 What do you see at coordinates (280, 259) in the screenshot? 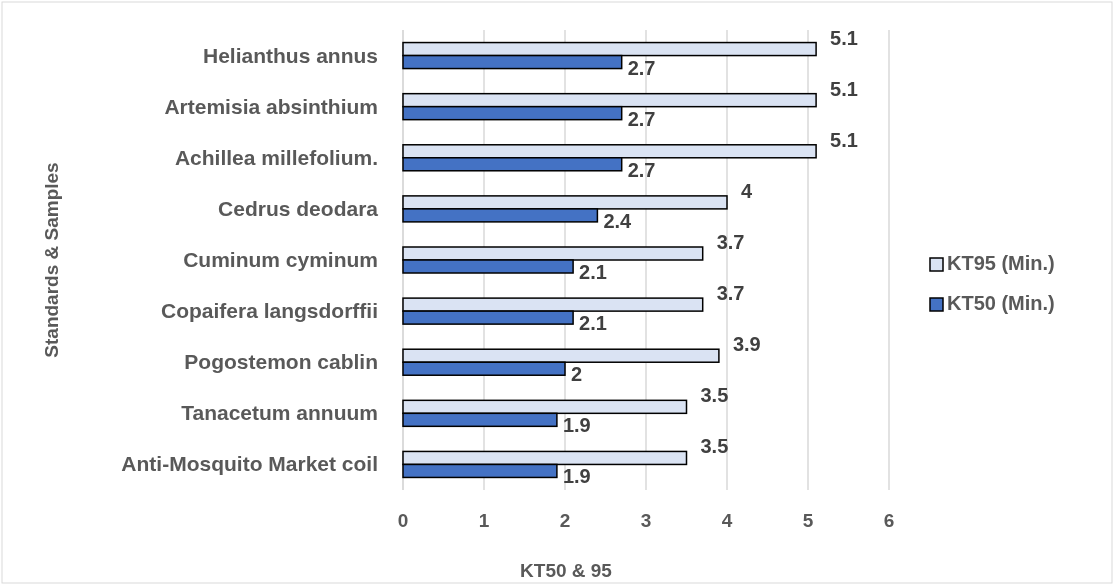
I see `y-tick-label: Cuminum cyminum` at bounding box center [280, 259].